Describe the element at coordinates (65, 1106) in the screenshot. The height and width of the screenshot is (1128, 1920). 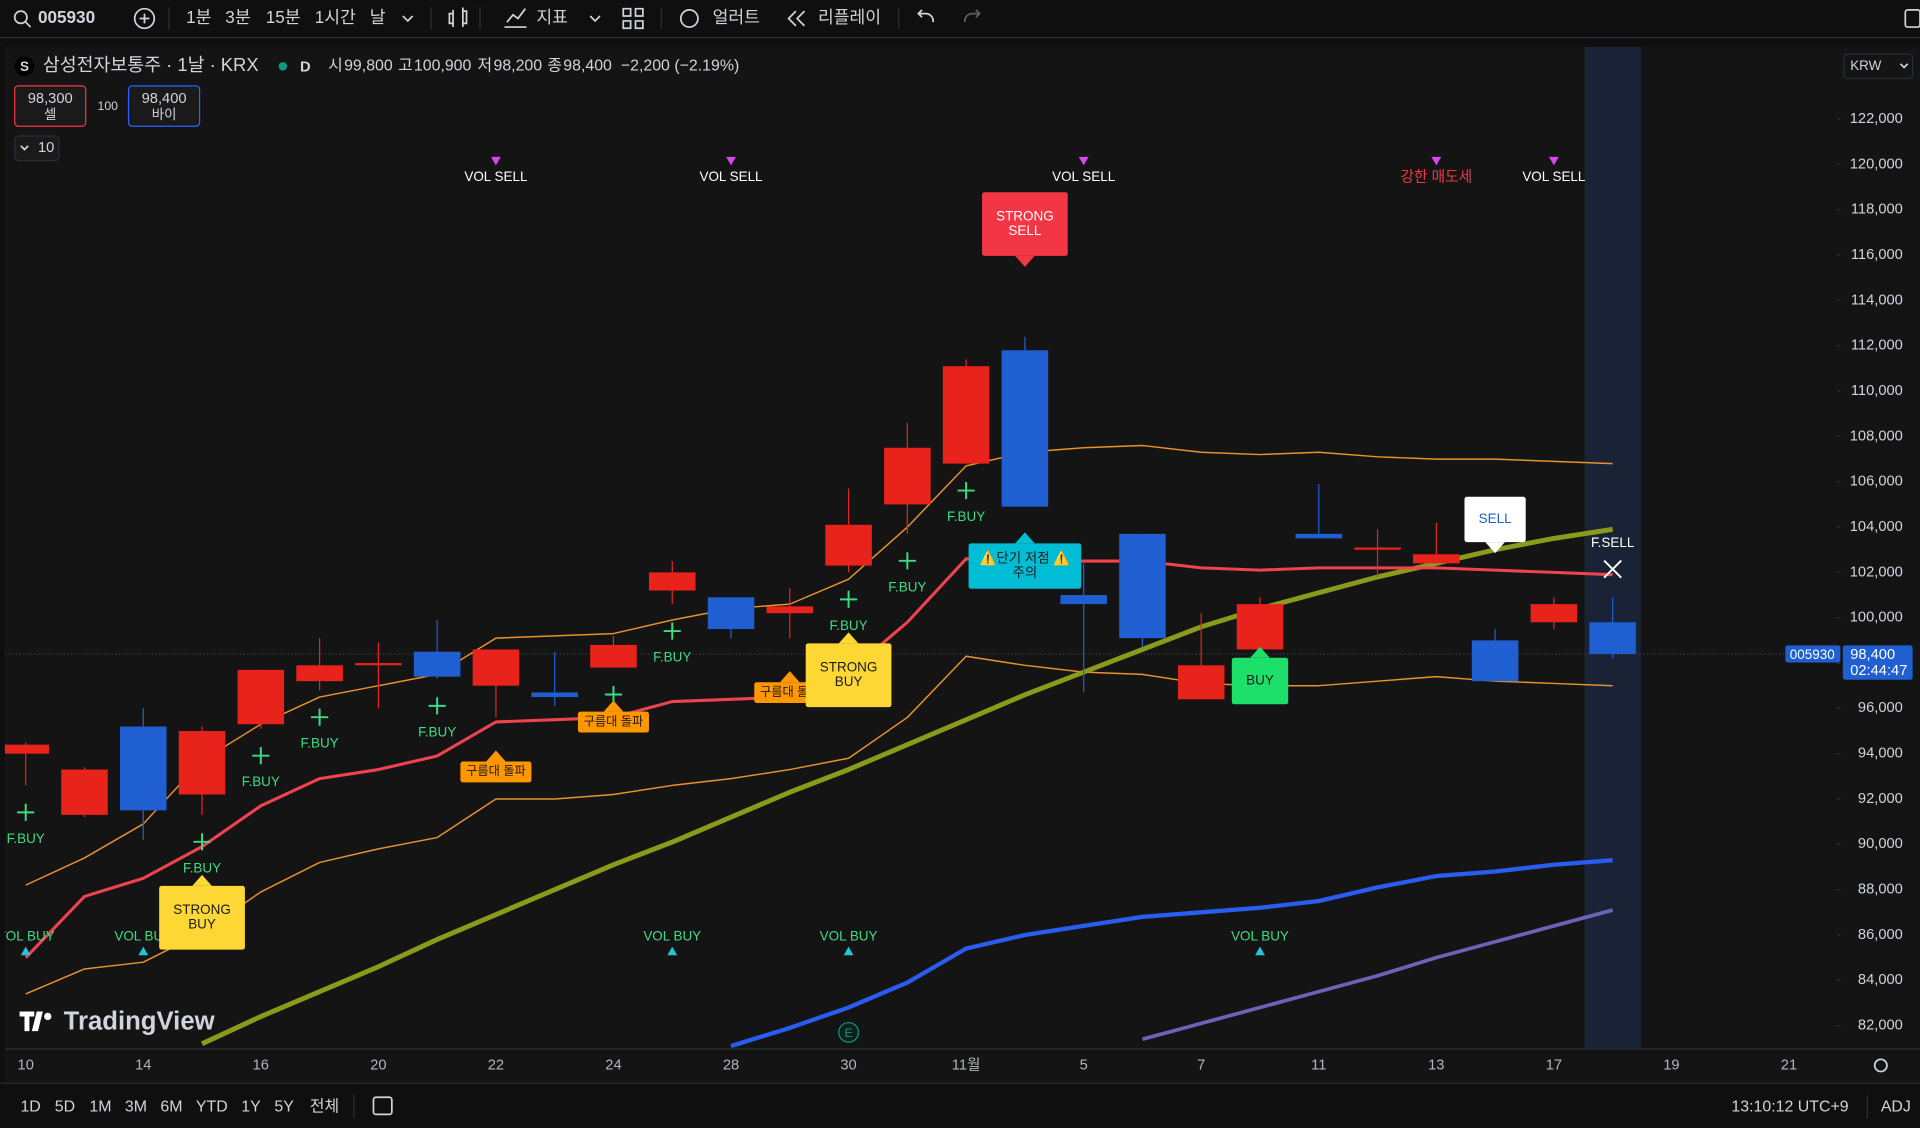
I see `range: 5D` at that location.